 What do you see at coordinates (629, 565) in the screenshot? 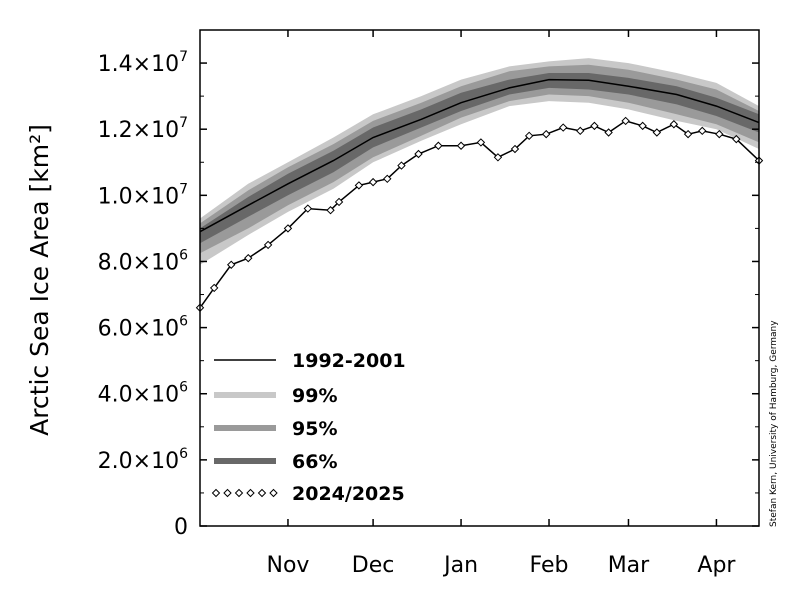
I see `x-tick-label: Mar` at bounding box center [629, 565].